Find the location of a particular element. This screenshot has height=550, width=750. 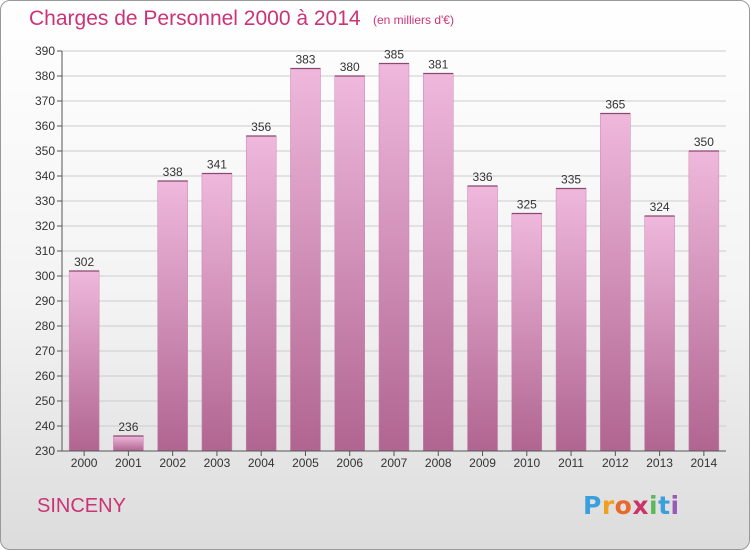

x-tick-label: 2007 is located at coordinates (394, 463).